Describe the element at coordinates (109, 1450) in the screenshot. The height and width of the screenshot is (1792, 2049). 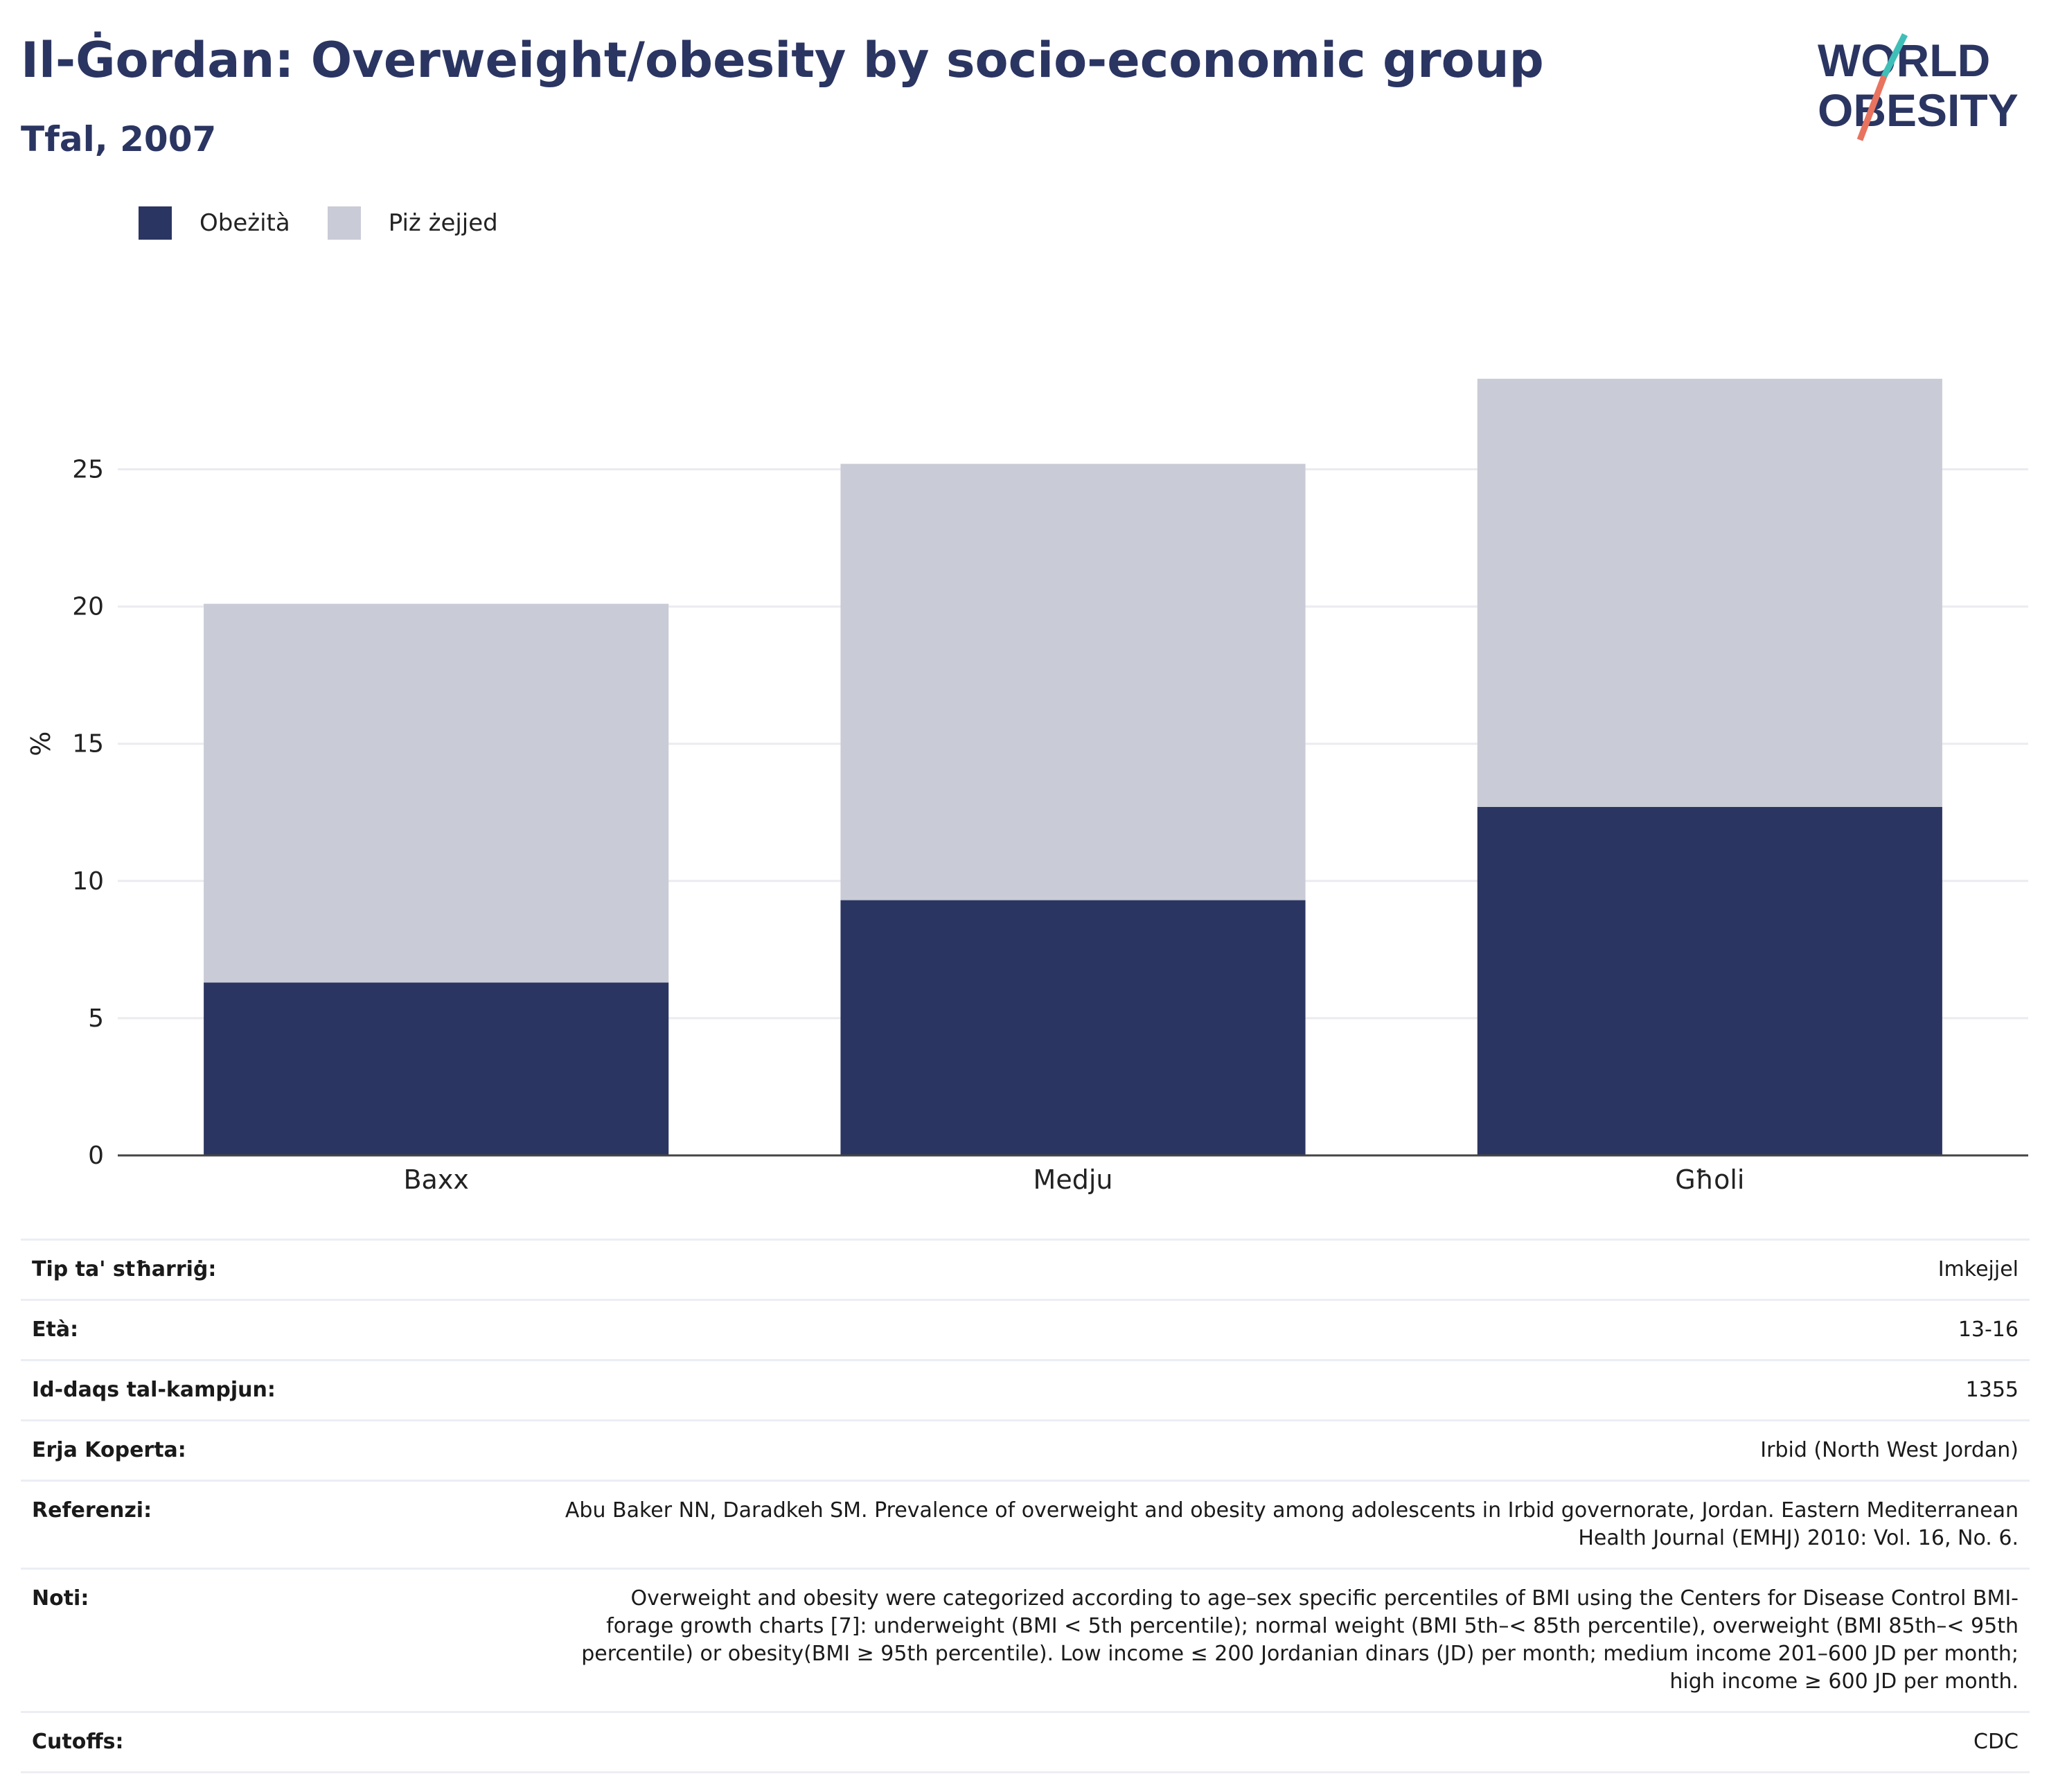
I see `details-key: Erja Koperta:` at that location.